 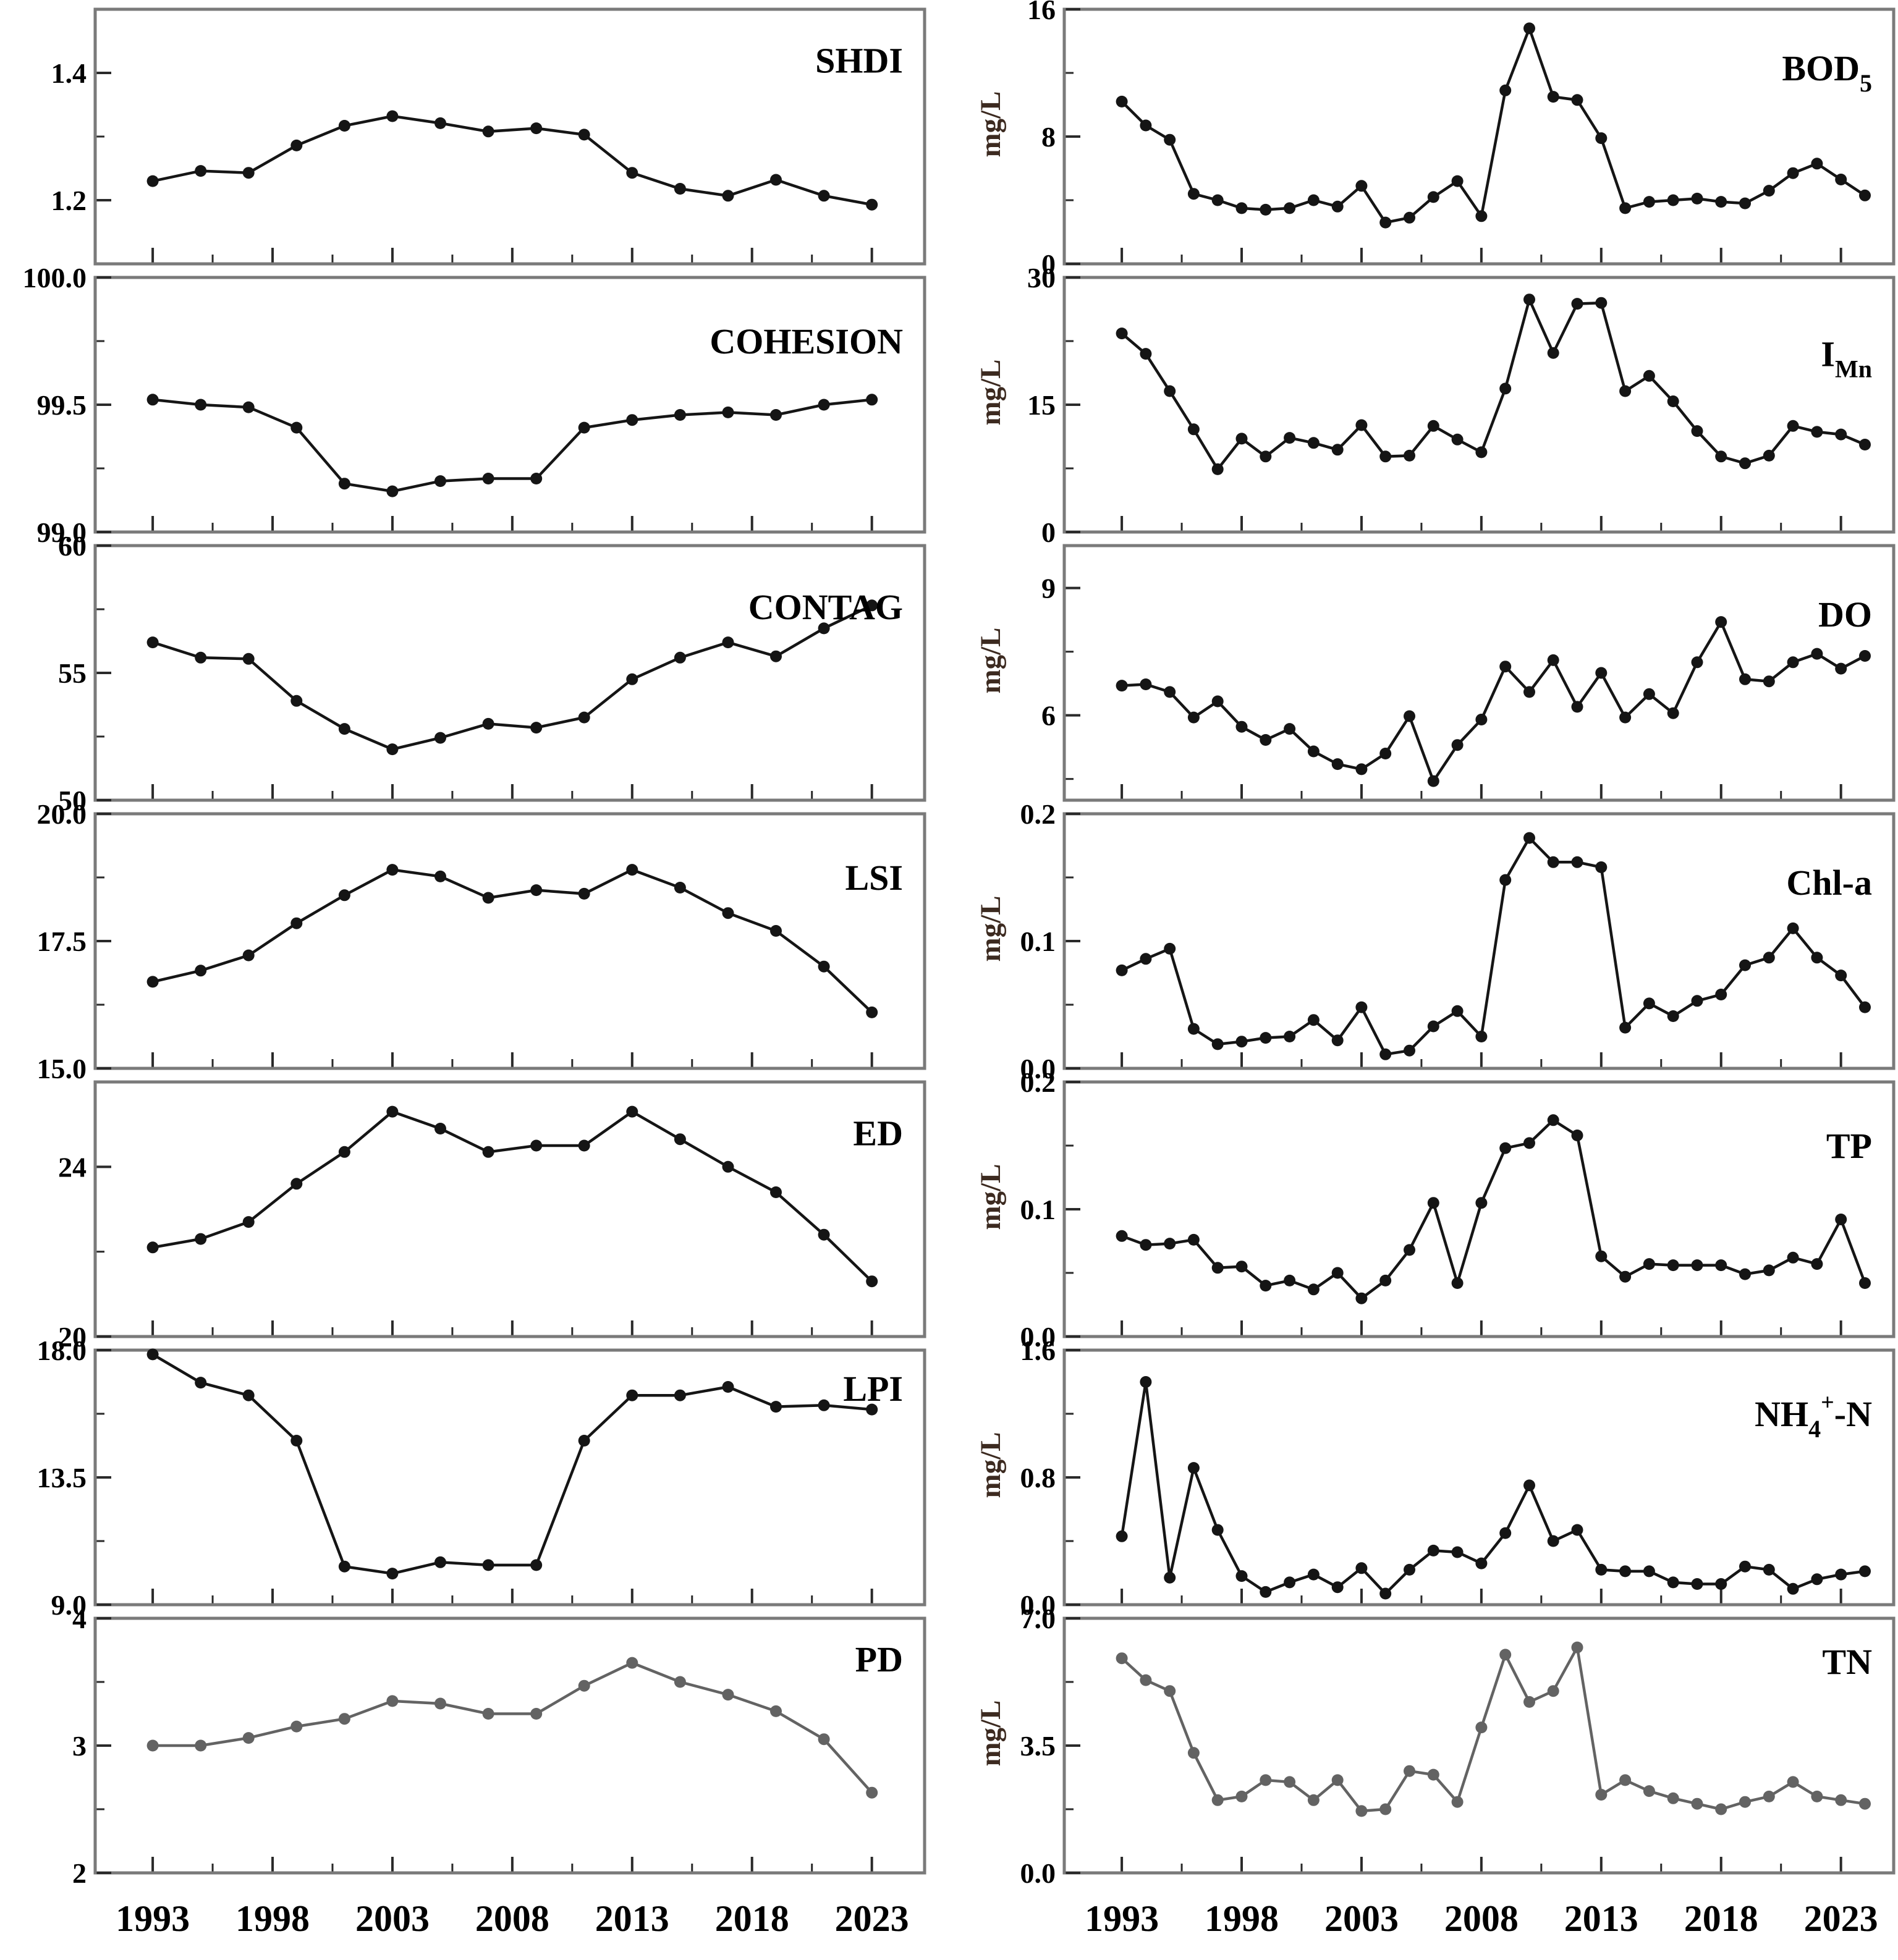 What do you see at coordinates (72, 673) in the screenshot?
I see `y-axis-tick-label: 55` at bounding box center [72, 673].